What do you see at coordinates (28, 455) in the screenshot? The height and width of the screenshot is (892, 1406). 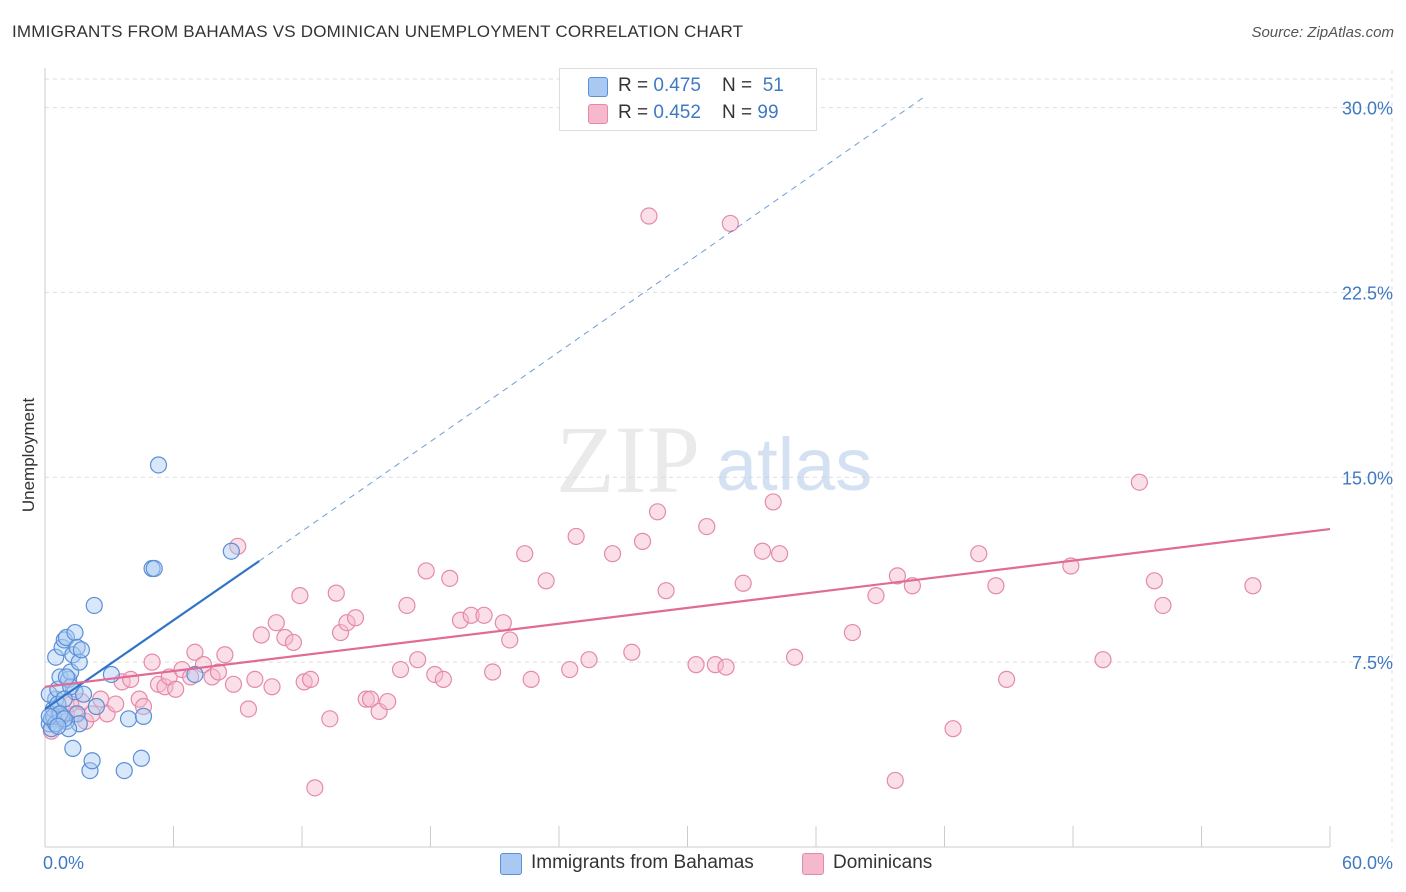 I see `y-axis-label: Unemployment` at bounding box center [28, 455].